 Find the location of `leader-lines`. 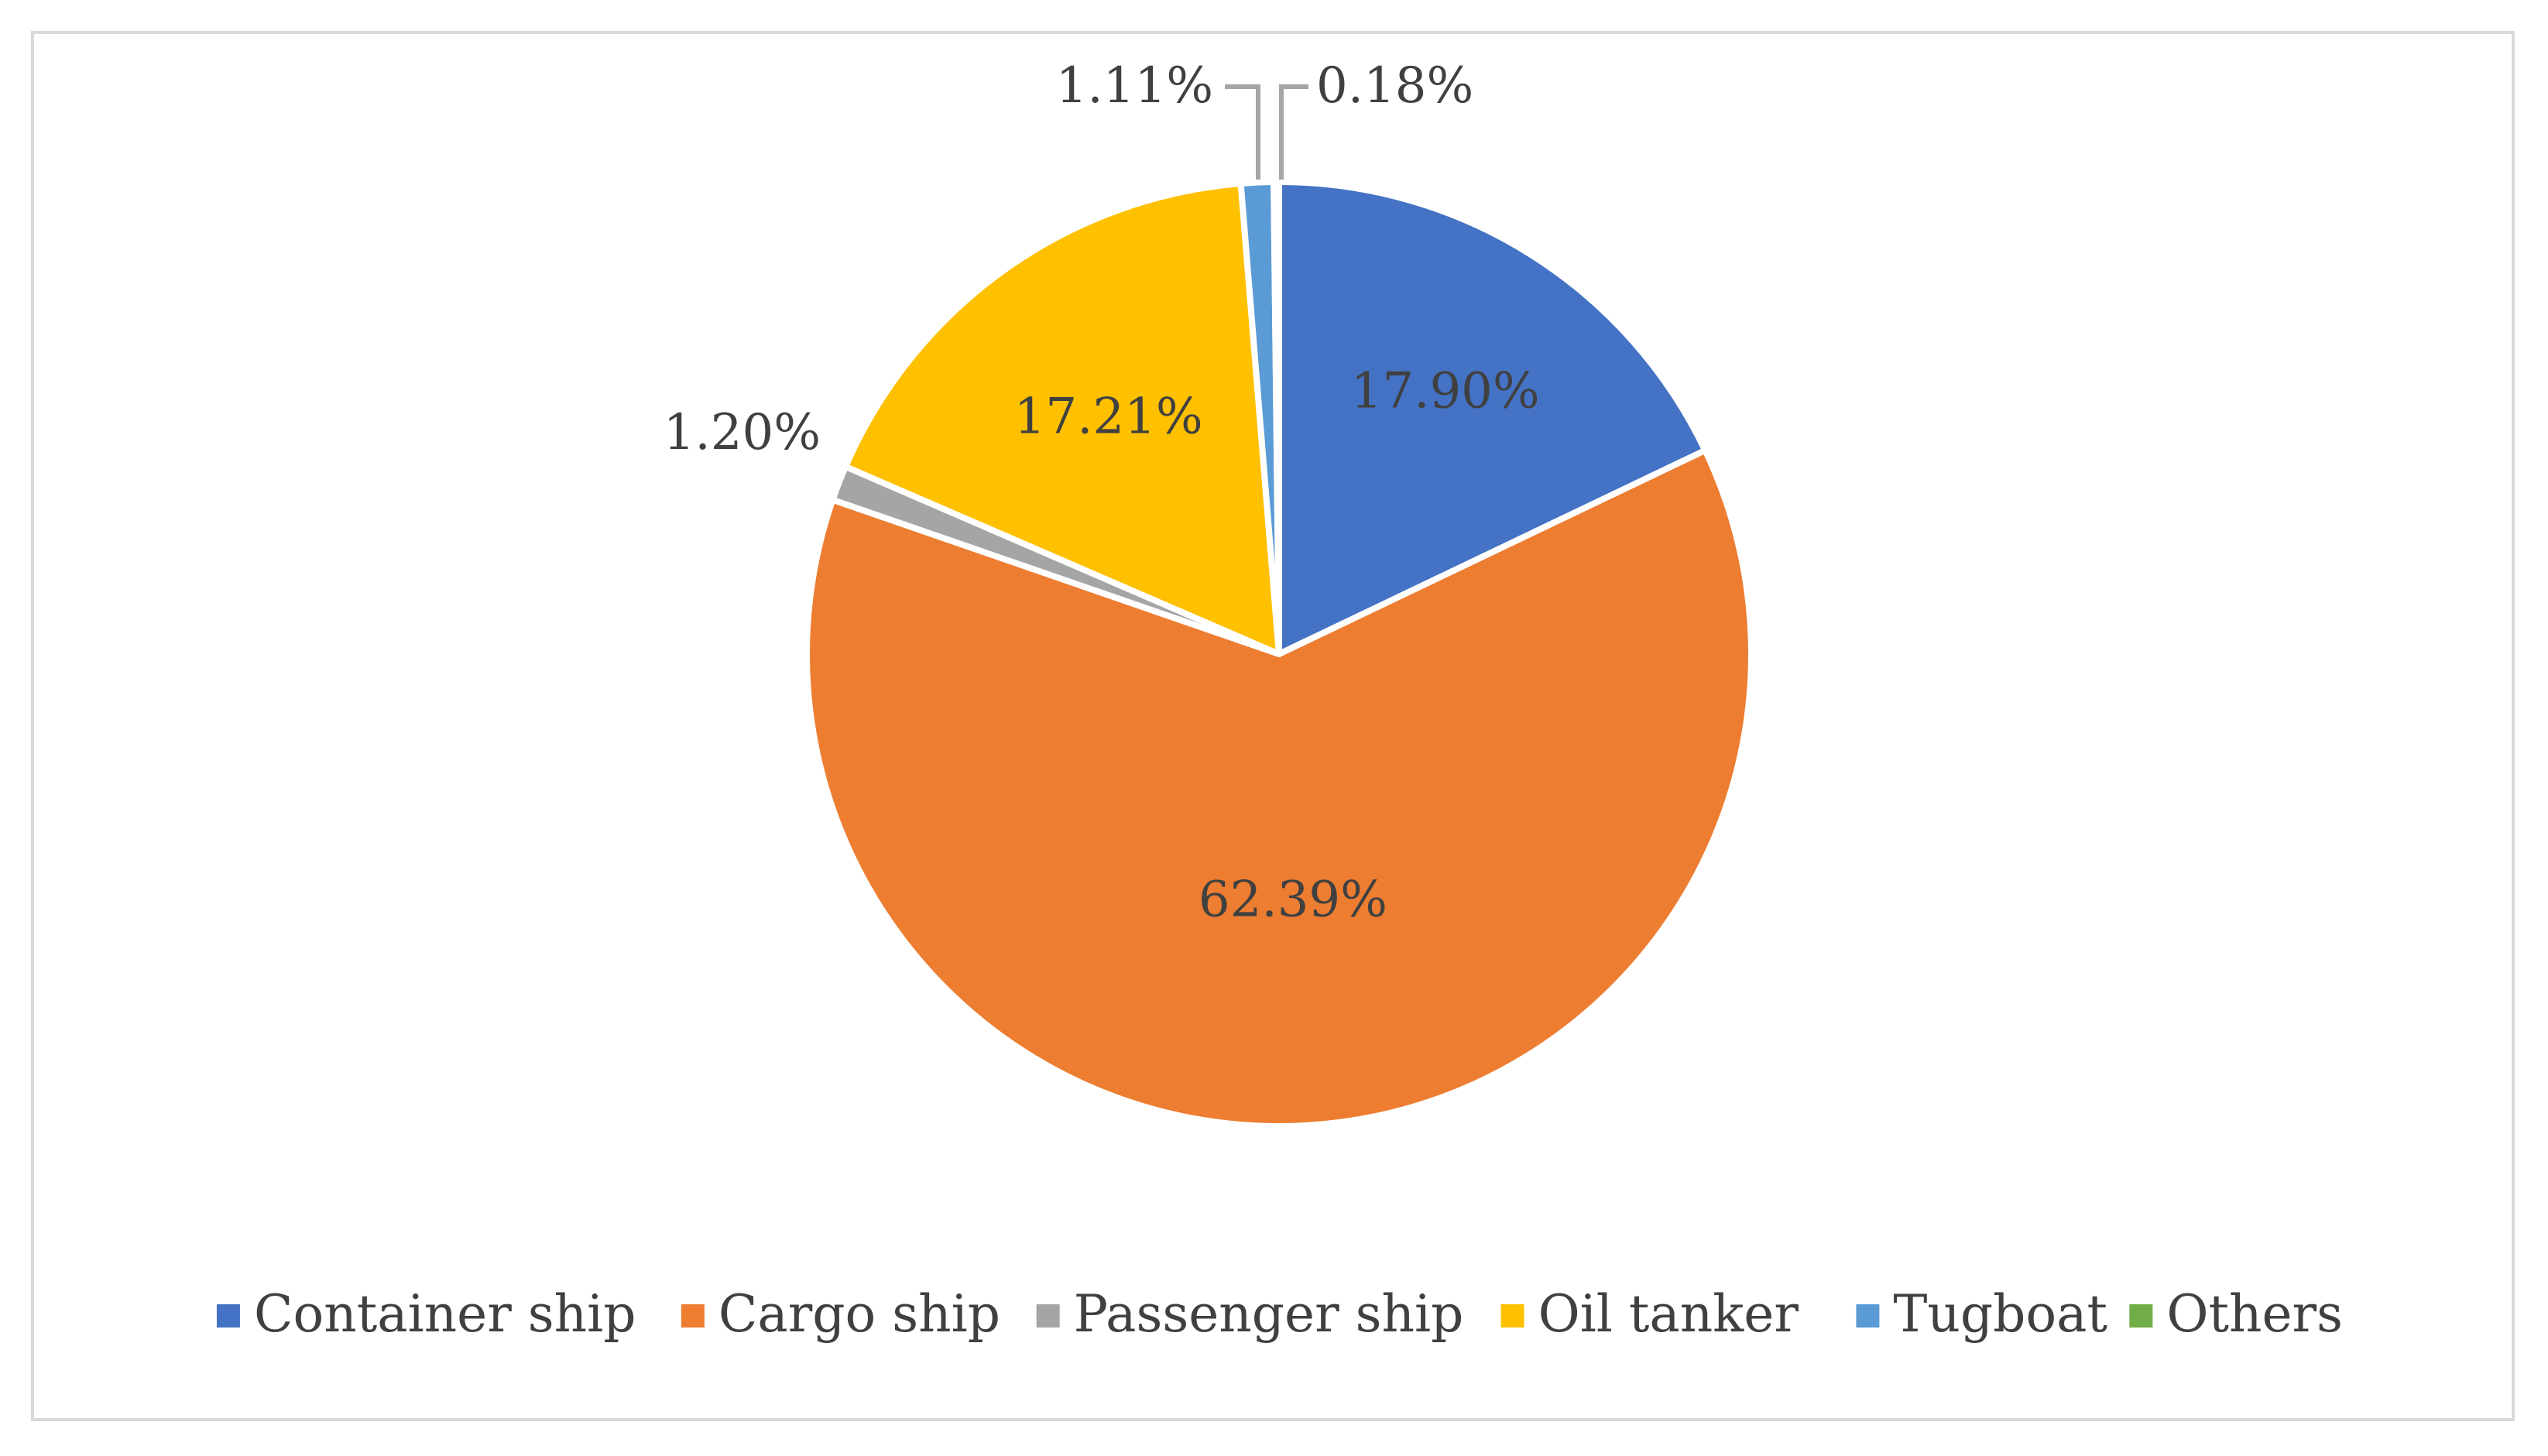

leader-lines is located at coordinates (1266, 132).